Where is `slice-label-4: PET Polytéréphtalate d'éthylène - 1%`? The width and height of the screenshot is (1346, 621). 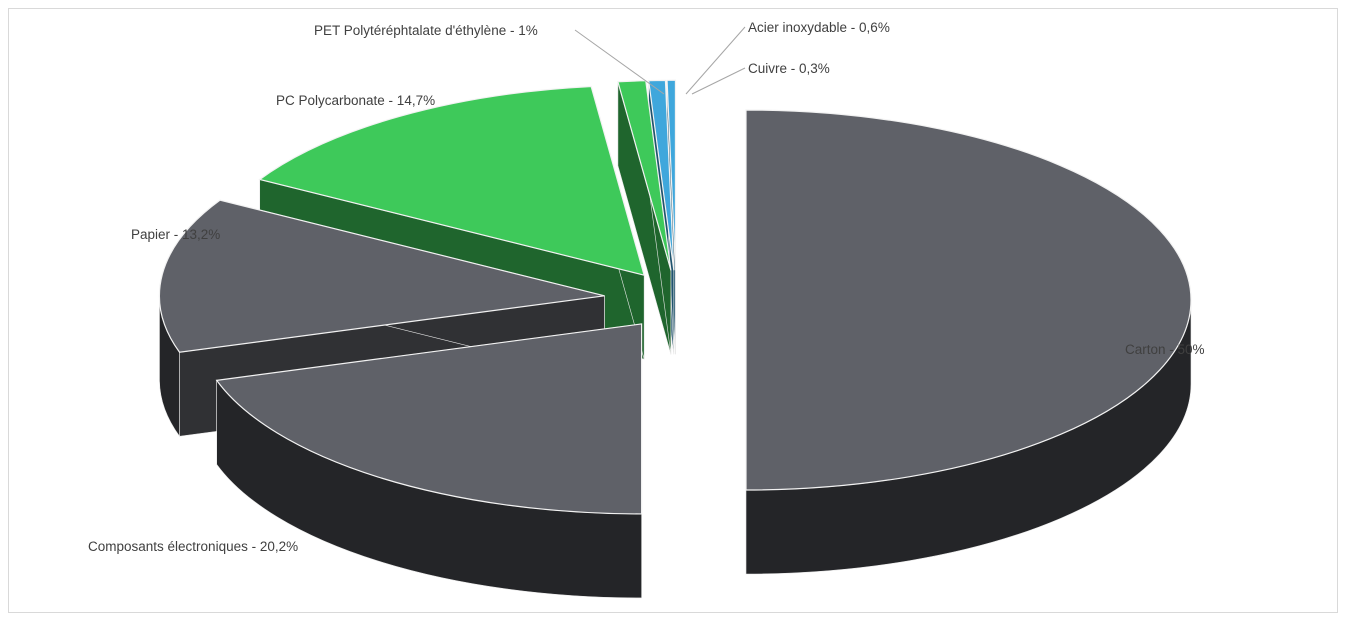 slice-label-4: PET Polytéréphtalate d'éthylène - 1% is located at coordinates (426, 30).